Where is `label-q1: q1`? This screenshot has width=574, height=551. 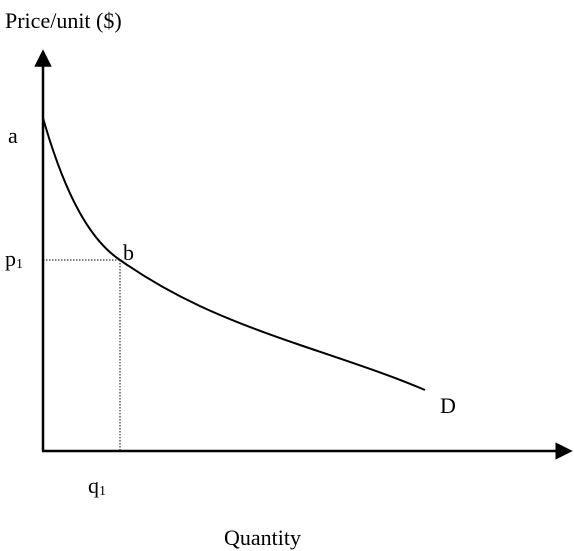
label-q1: q1 is located at coordinates (97, 486).